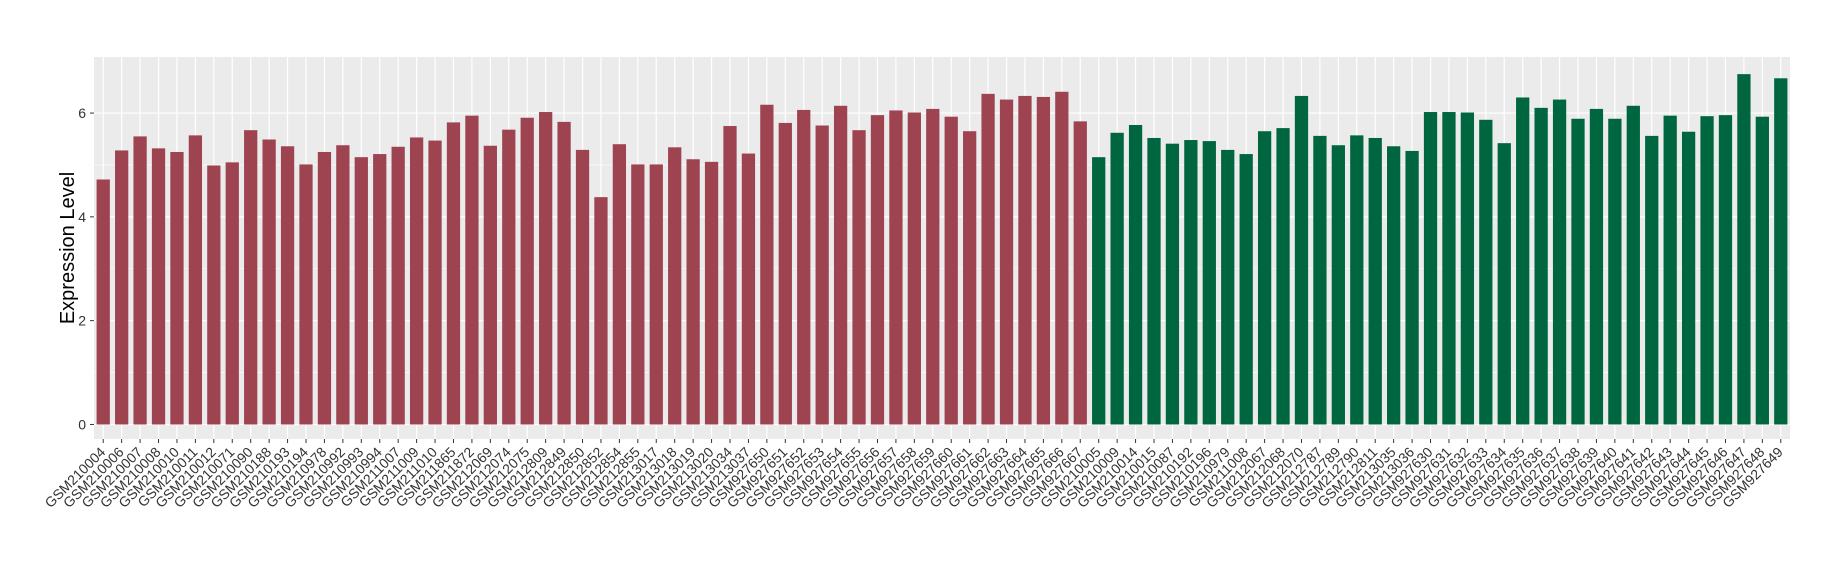 The width and height of the screenshot is (1840, 580). I want to click on bar-GSM211872, so click(472, 270).